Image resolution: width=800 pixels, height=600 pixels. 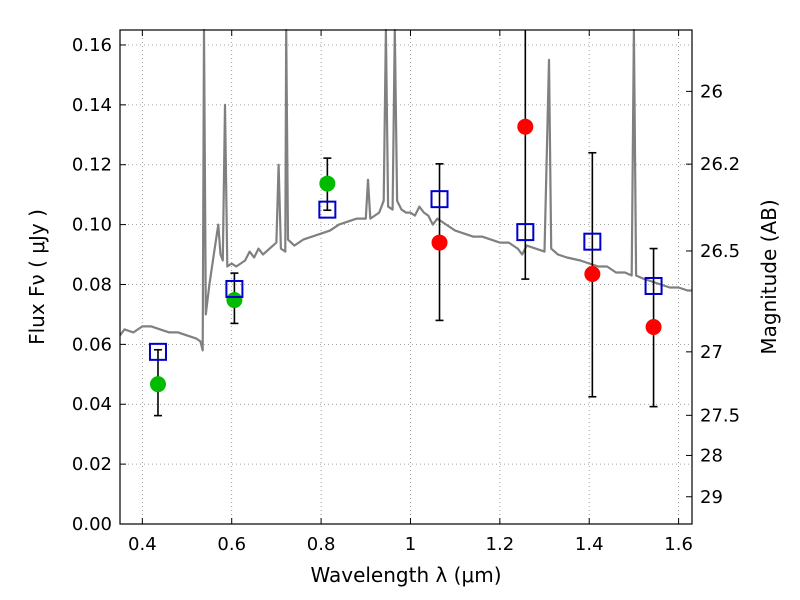 I want to click on right-axis-ticks: 26 26.2 26.5 27 27.5 28 29, so click(x=713, y=294).